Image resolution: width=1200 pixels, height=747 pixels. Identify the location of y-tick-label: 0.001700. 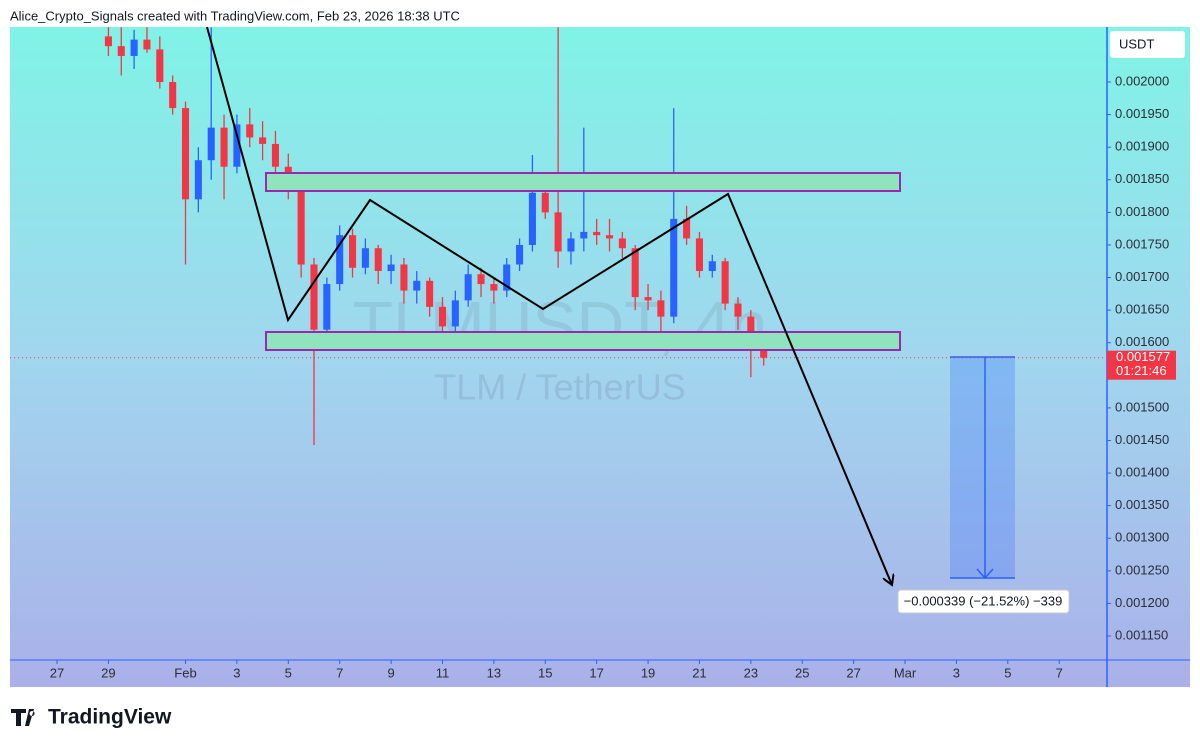
(1142, 276).